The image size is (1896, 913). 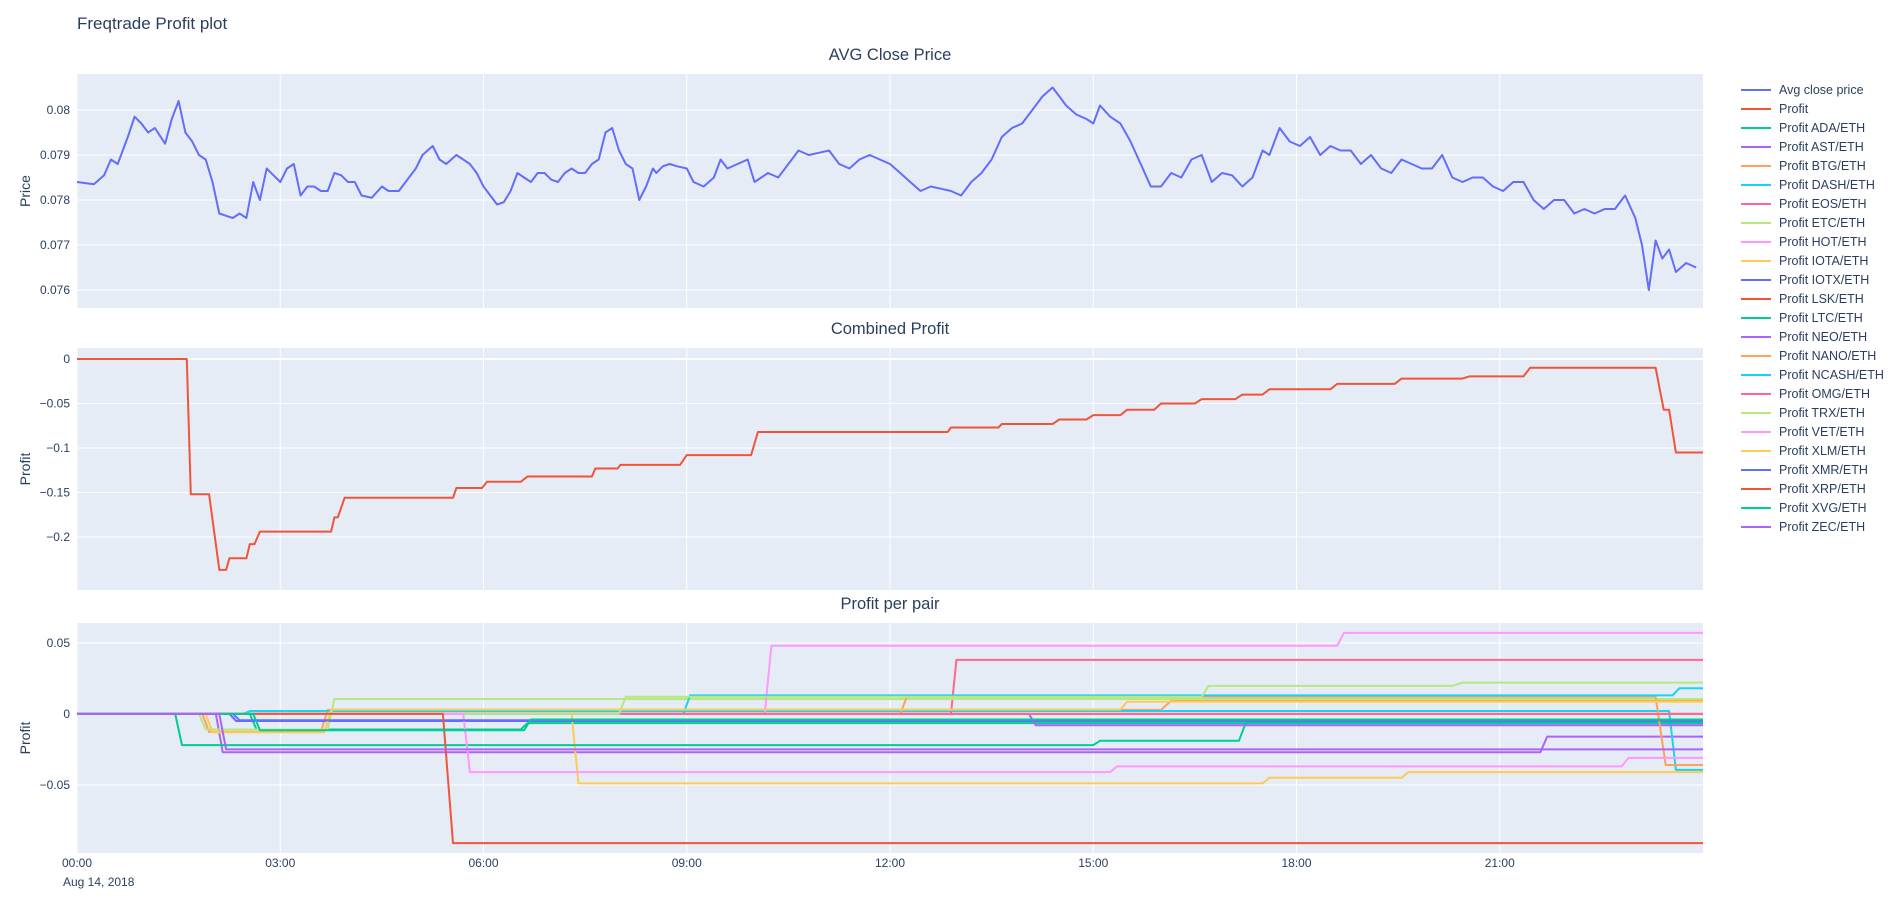 I want to click on legend-item-profit-xlm-eth: Profit XLM/ETH, so click(x=1818, y=450).